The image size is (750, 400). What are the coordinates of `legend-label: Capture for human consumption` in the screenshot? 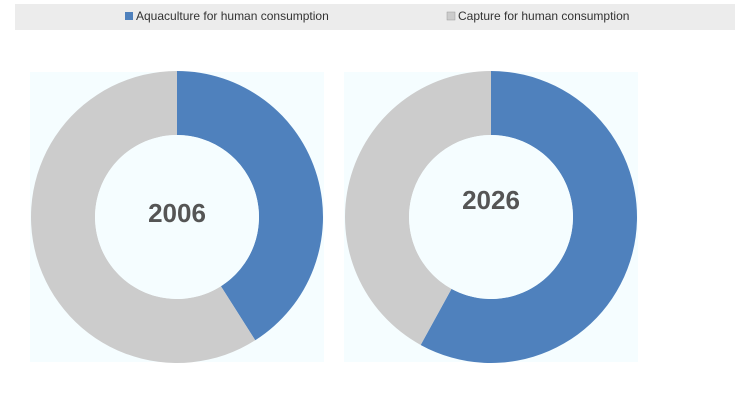 It's located at (543, 16).